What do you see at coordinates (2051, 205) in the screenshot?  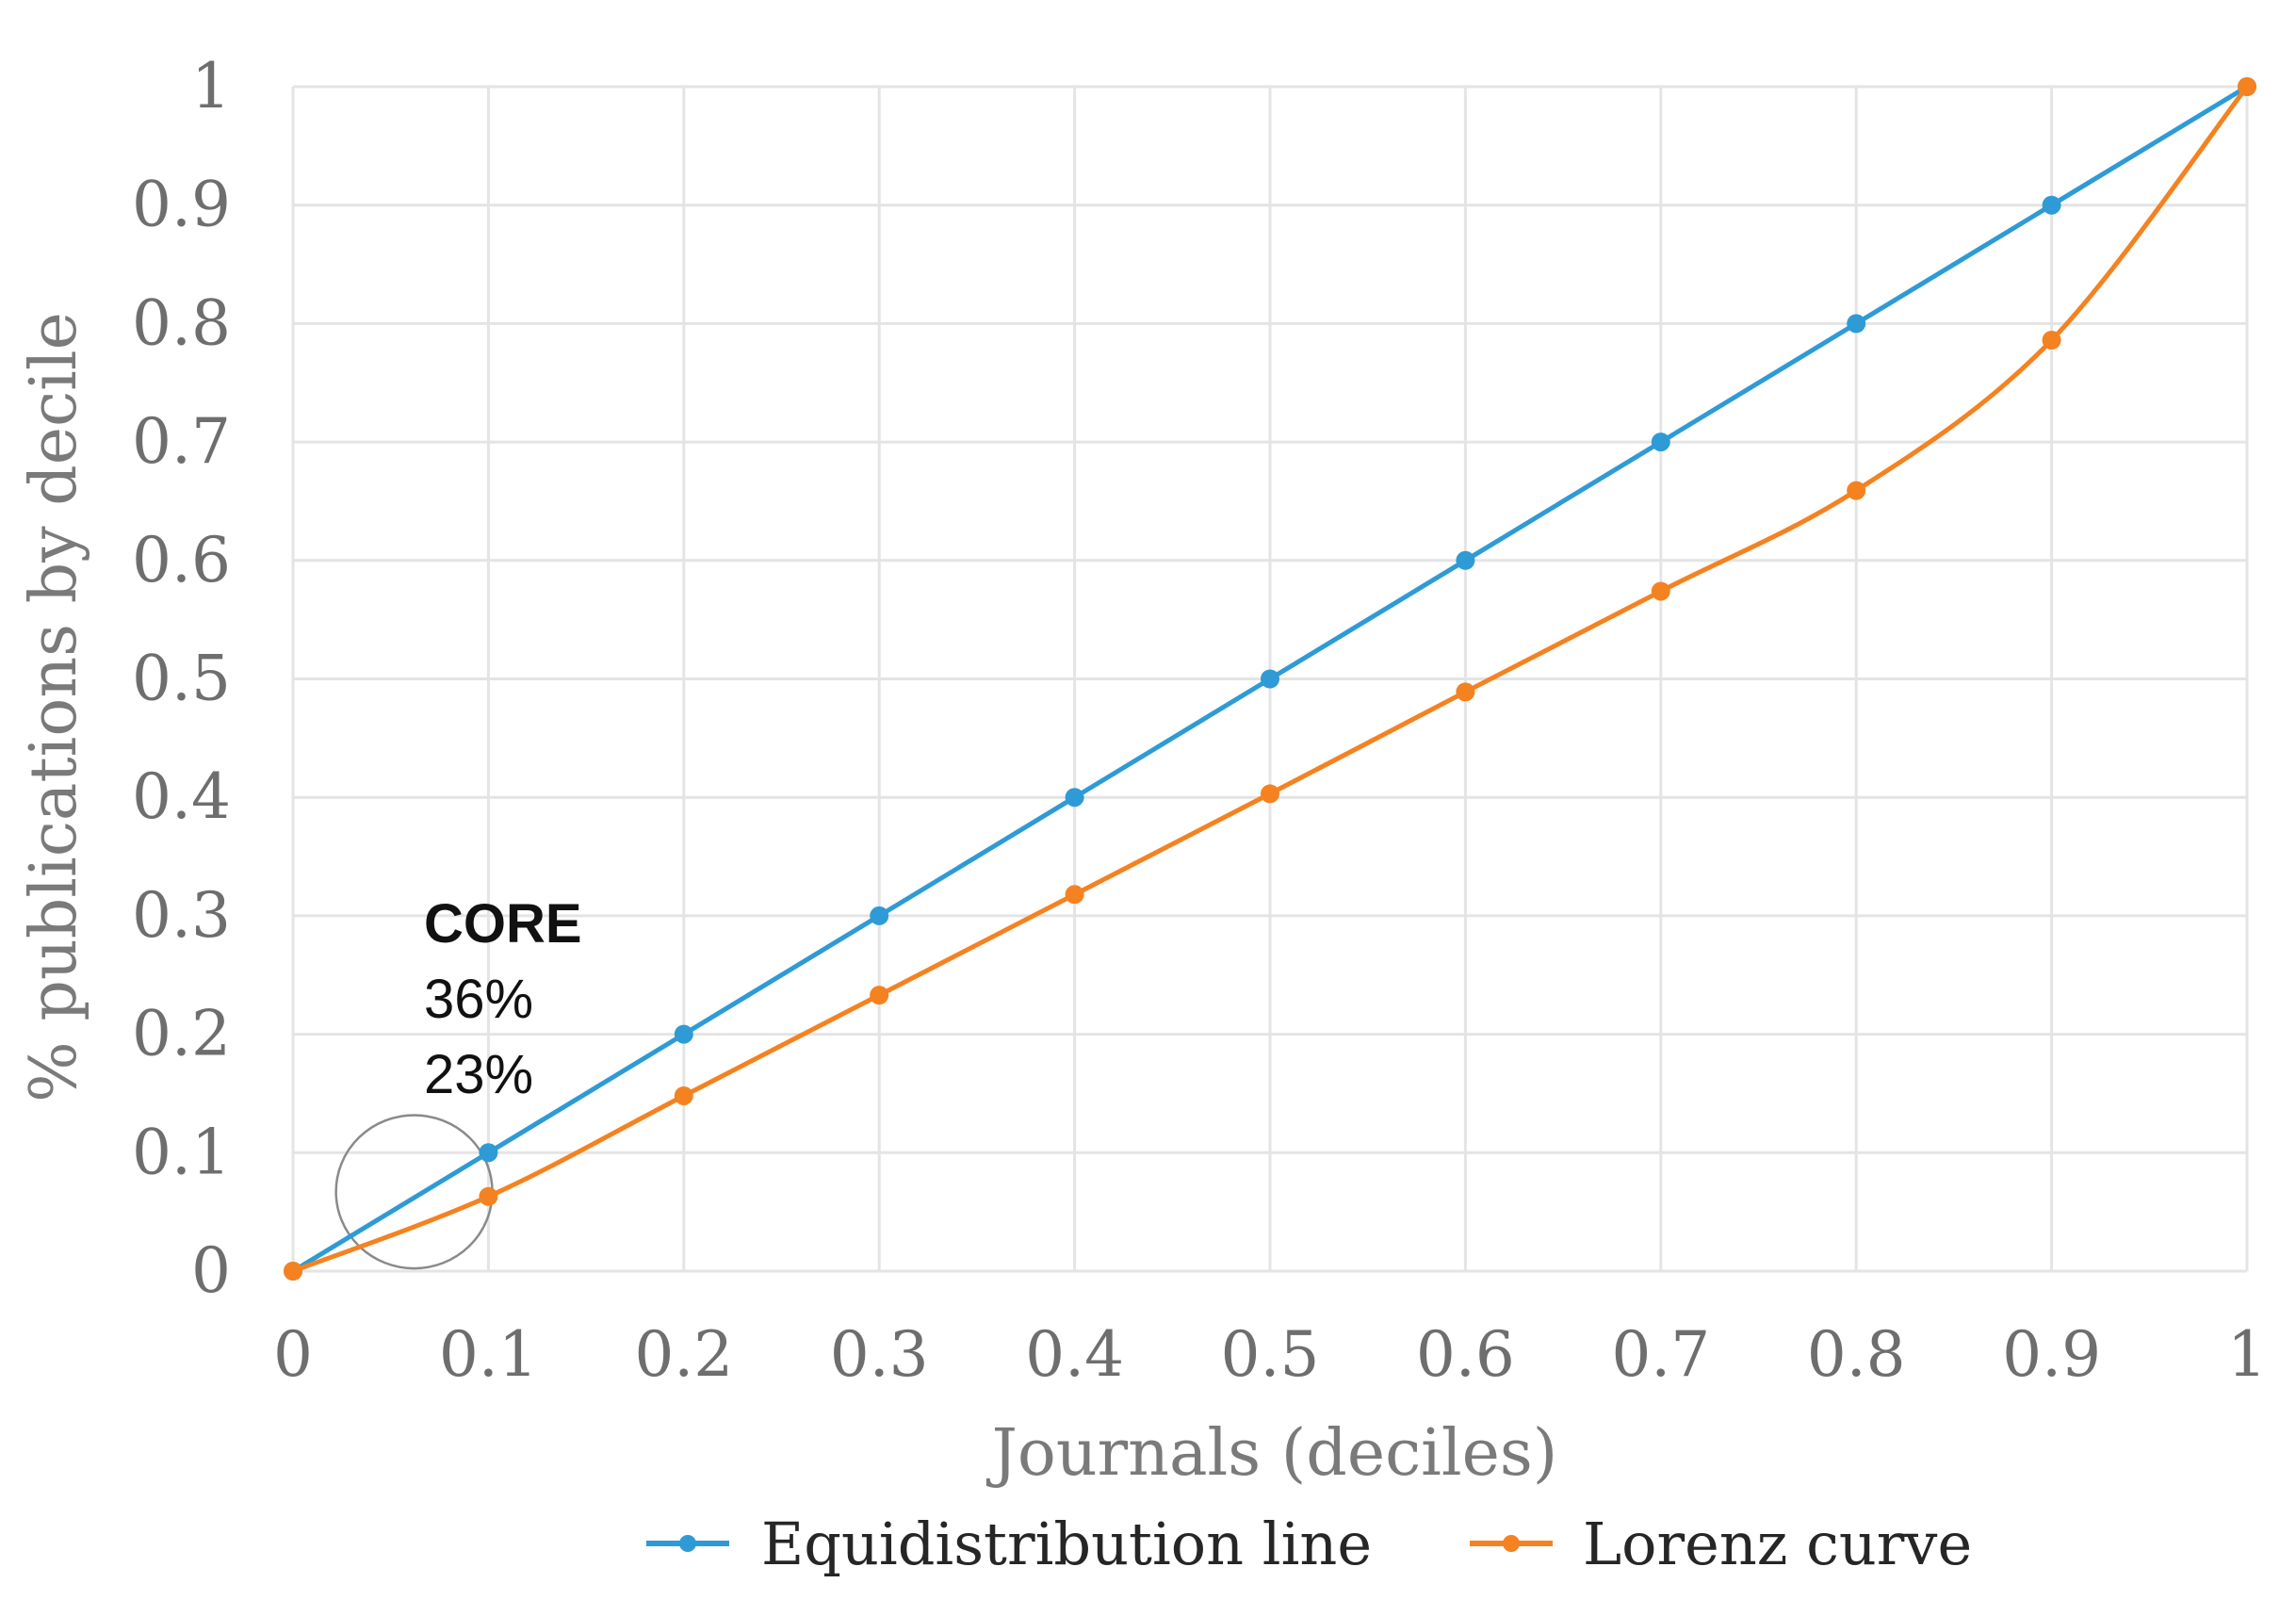 I see `point-equidistribution-0.9` at bounding box center [2051, 205].